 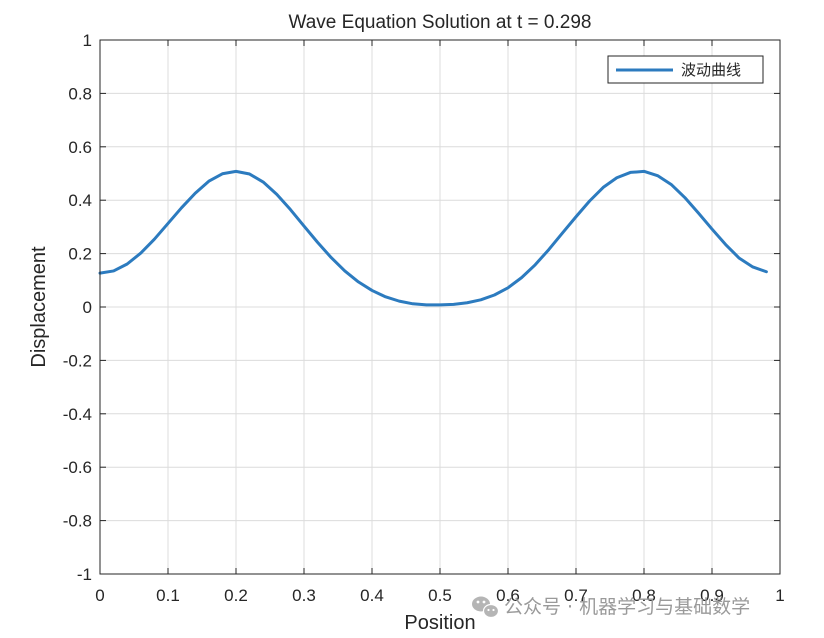 What do you see at coordinates (77, 414) in the screenshot?
I see `y-tick-label: -0.4` at bounding box center [77, 414].